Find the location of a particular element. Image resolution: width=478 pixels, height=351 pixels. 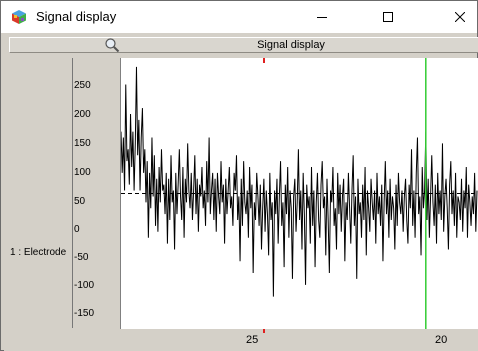

y-tick-label: 0 is located at coordinates (77, 229).